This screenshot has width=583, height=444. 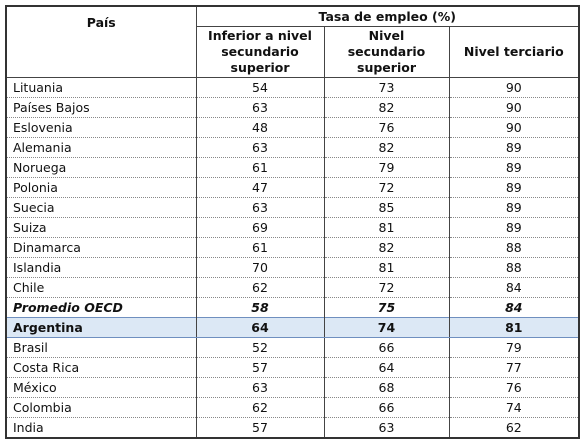 I want to click on table-row: Dinamarca 61 82 88, so click(x=292, y=247).